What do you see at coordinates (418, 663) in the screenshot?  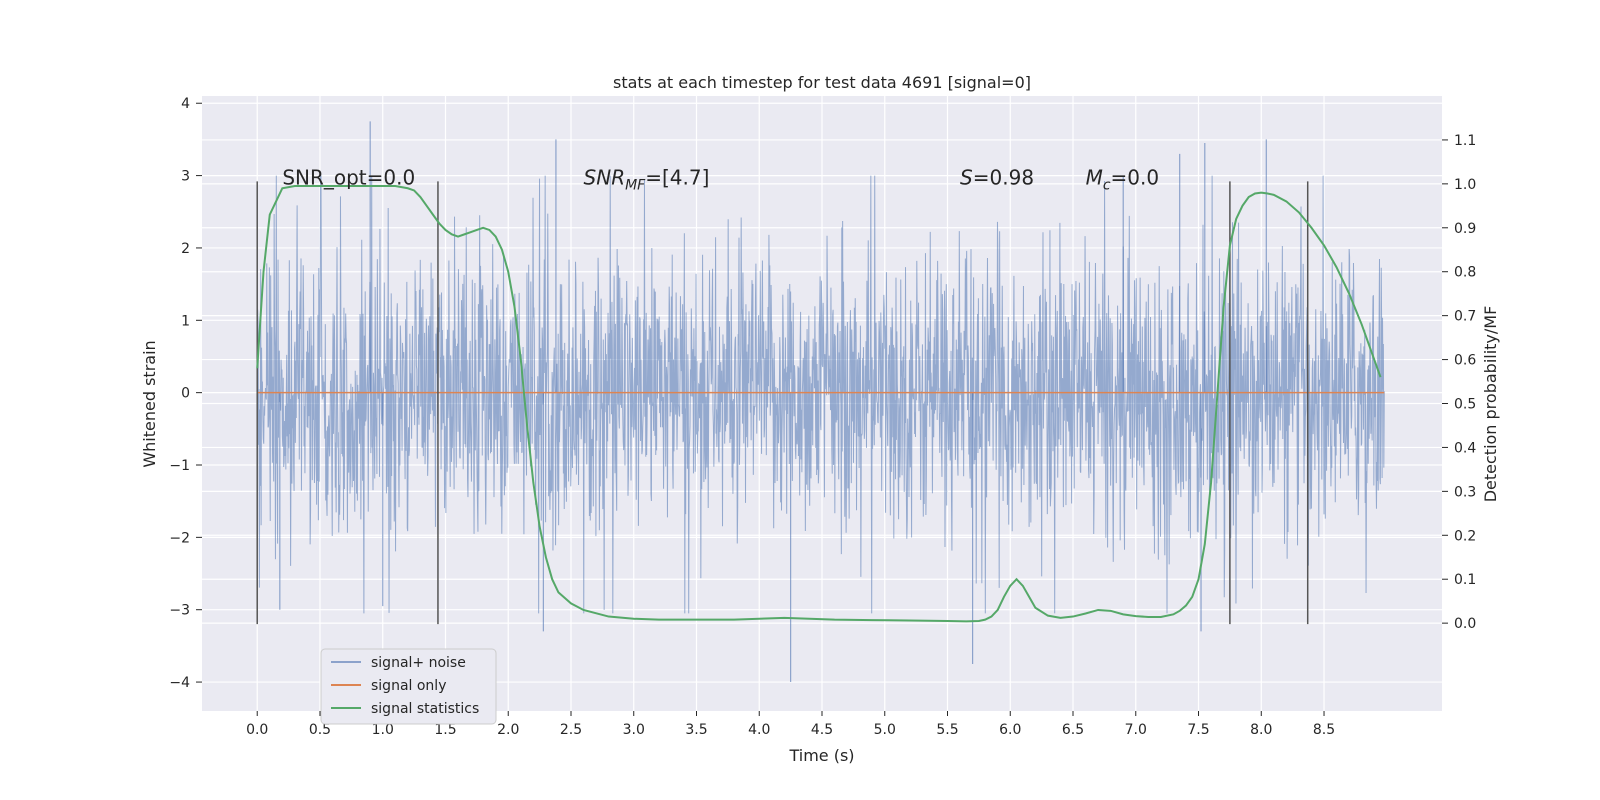 I see `legend-label-noise: signal+ noise` at bounding box center [418, 663].